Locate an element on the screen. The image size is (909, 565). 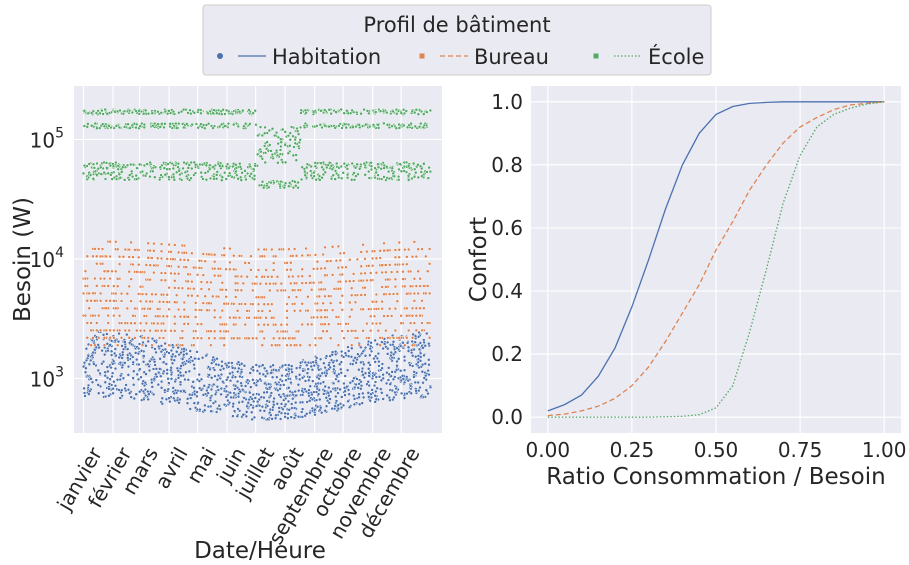
left-y-tick-label: 103 is located at coordinates (47, 378).